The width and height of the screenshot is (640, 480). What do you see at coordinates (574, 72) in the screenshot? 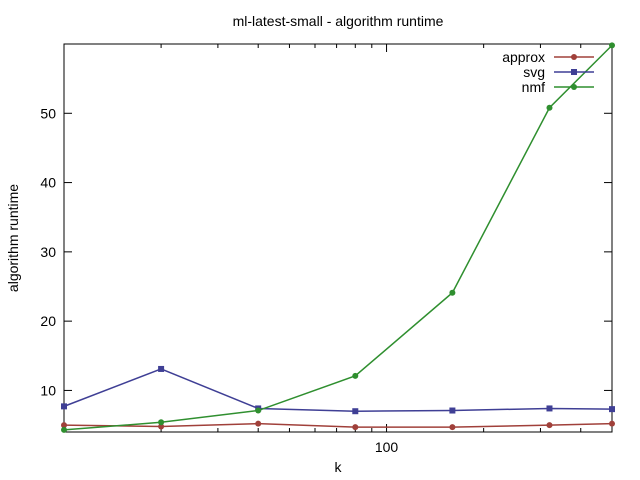
I see `legend-marker-svg` at bounding box center [574, 72].